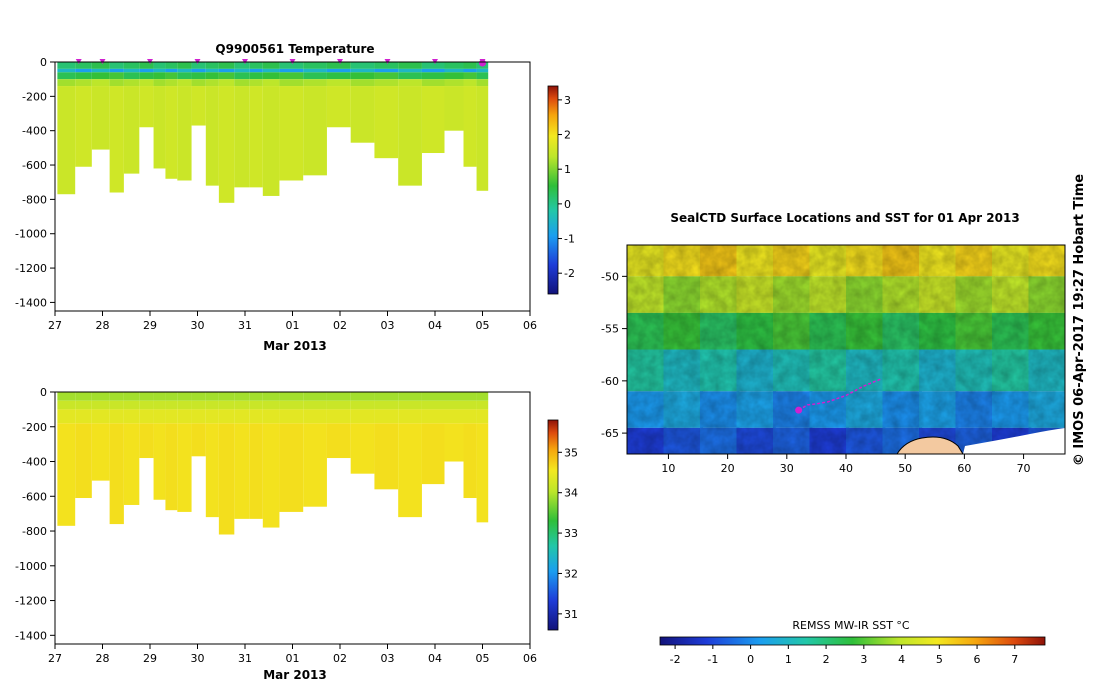 The width and height of the screenshot is (1099, 700). What do you see at coordinates (31, 302) in the screenshot?
I see `y-tick-label: -1400` at bounding box center [31, 302].